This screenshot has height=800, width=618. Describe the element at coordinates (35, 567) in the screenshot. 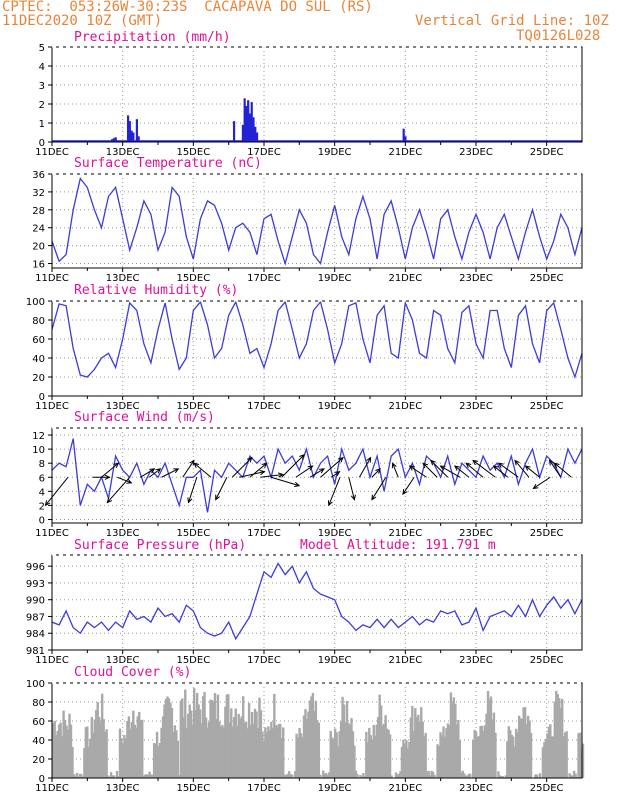

I see `pres-ytick-label: 996` at that location.